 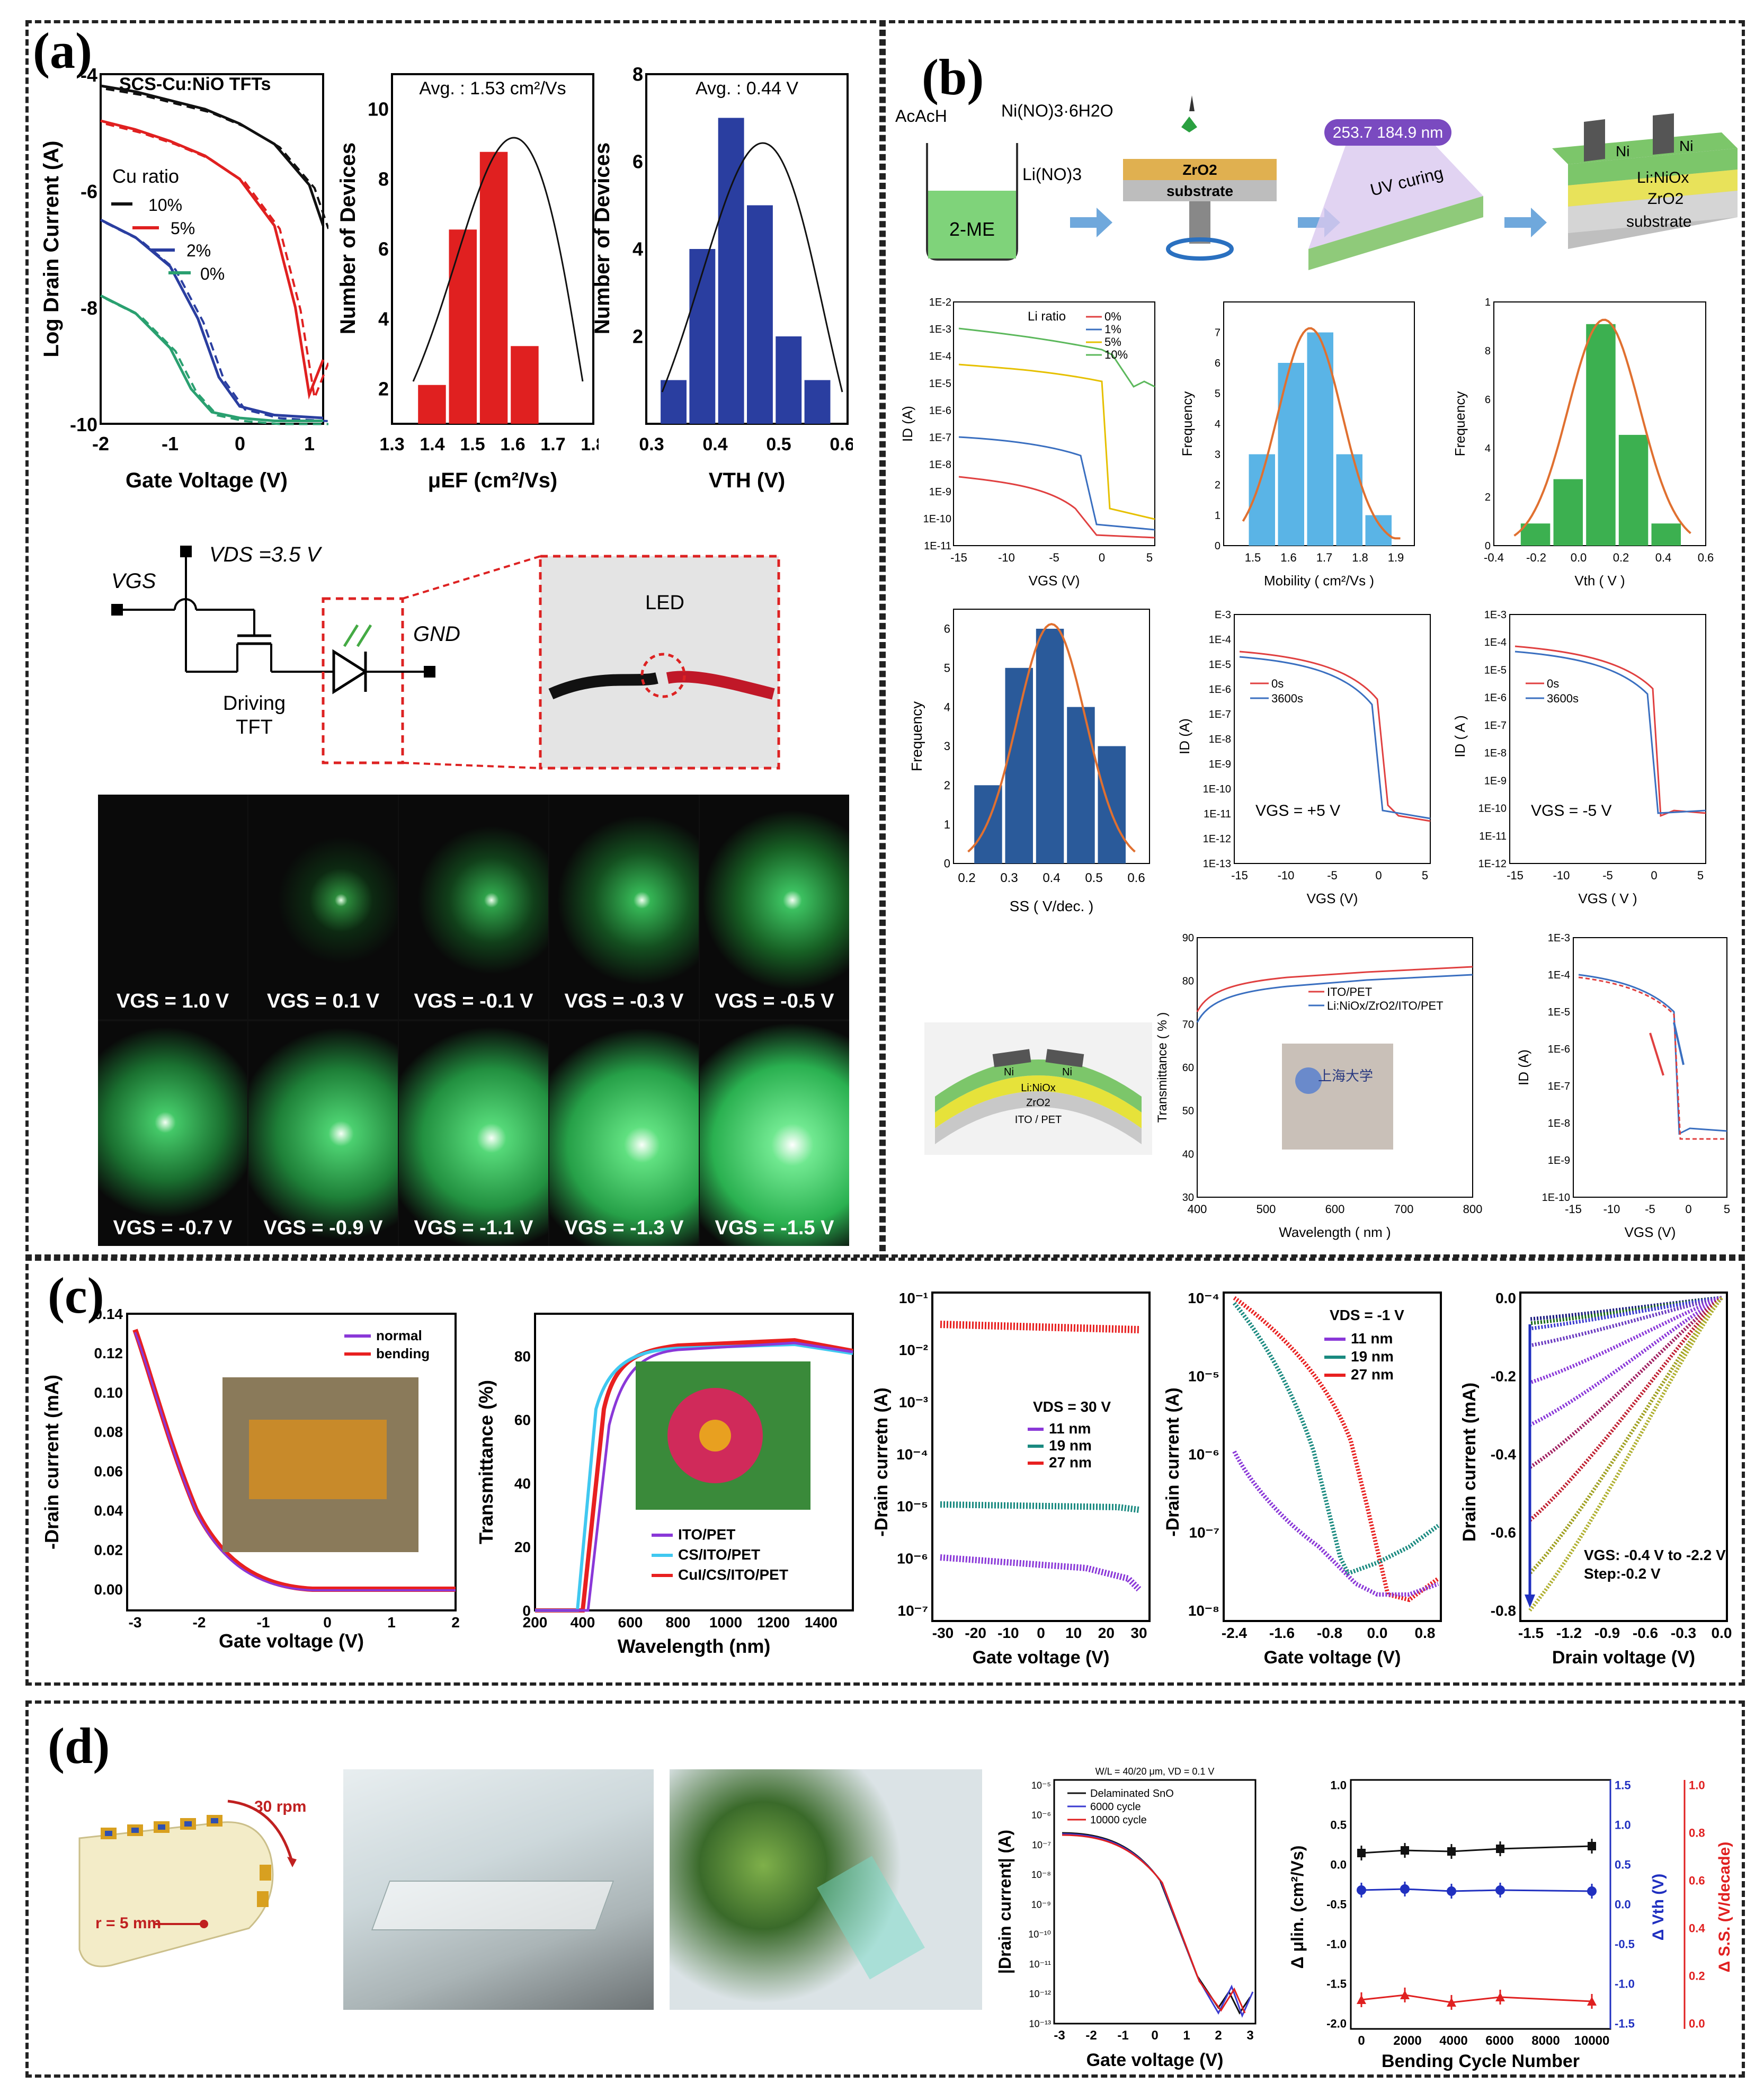 What do you see at coordinates (436, 634) in the screenshot?
I see `circuit-gnd: GND` at bounding box center [436, 634].